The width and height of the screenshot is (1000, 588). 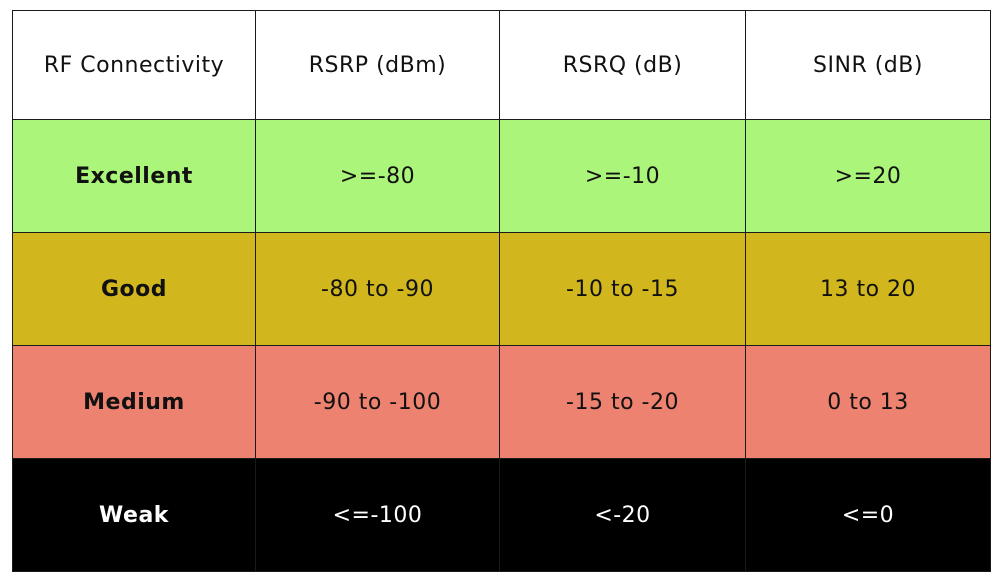 I want to click on rsrq-value-medium: -15 to -20, so click(x=622, y=402).